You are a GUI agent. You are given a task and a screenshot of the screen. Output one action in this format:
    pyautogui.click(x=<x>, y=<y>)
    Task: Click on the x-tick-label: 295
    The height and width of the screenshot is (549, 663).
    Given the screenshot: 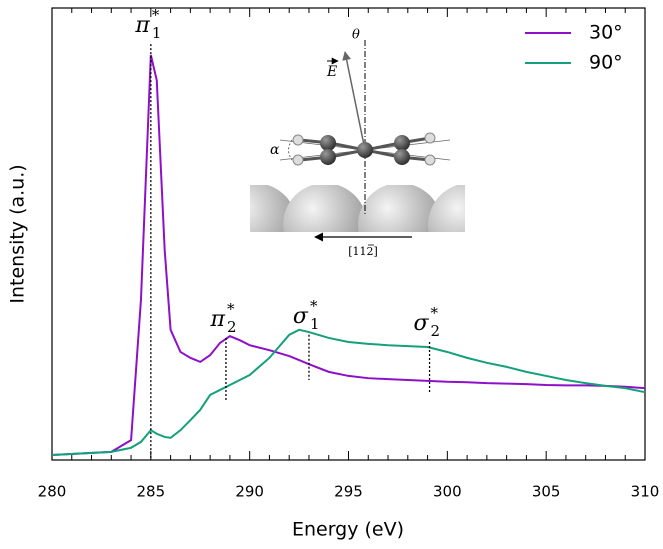 What is the action you would take?
    pyautogui.click(x=348, y=492)
    